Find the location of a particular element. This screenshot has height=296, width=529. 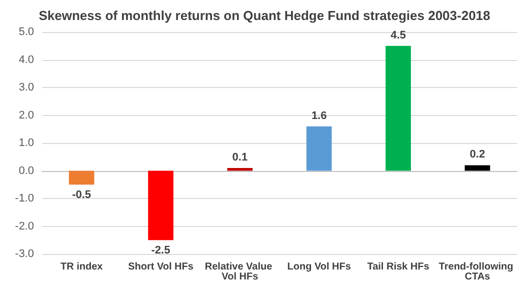

y-tick-label: -2.0 is located at coordinates (24, 226).